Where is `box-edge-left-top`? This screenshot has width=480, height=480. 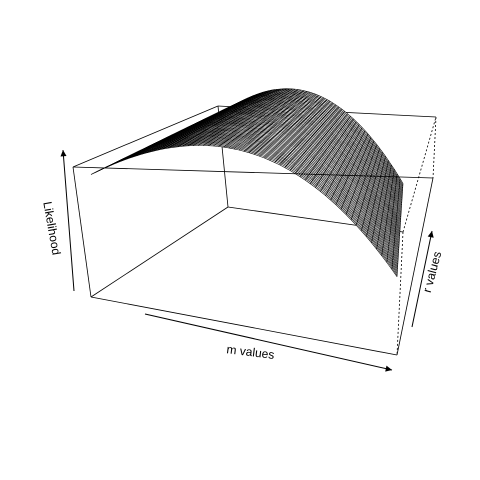 box-edge-left-top is located at coordinates (145, 136).